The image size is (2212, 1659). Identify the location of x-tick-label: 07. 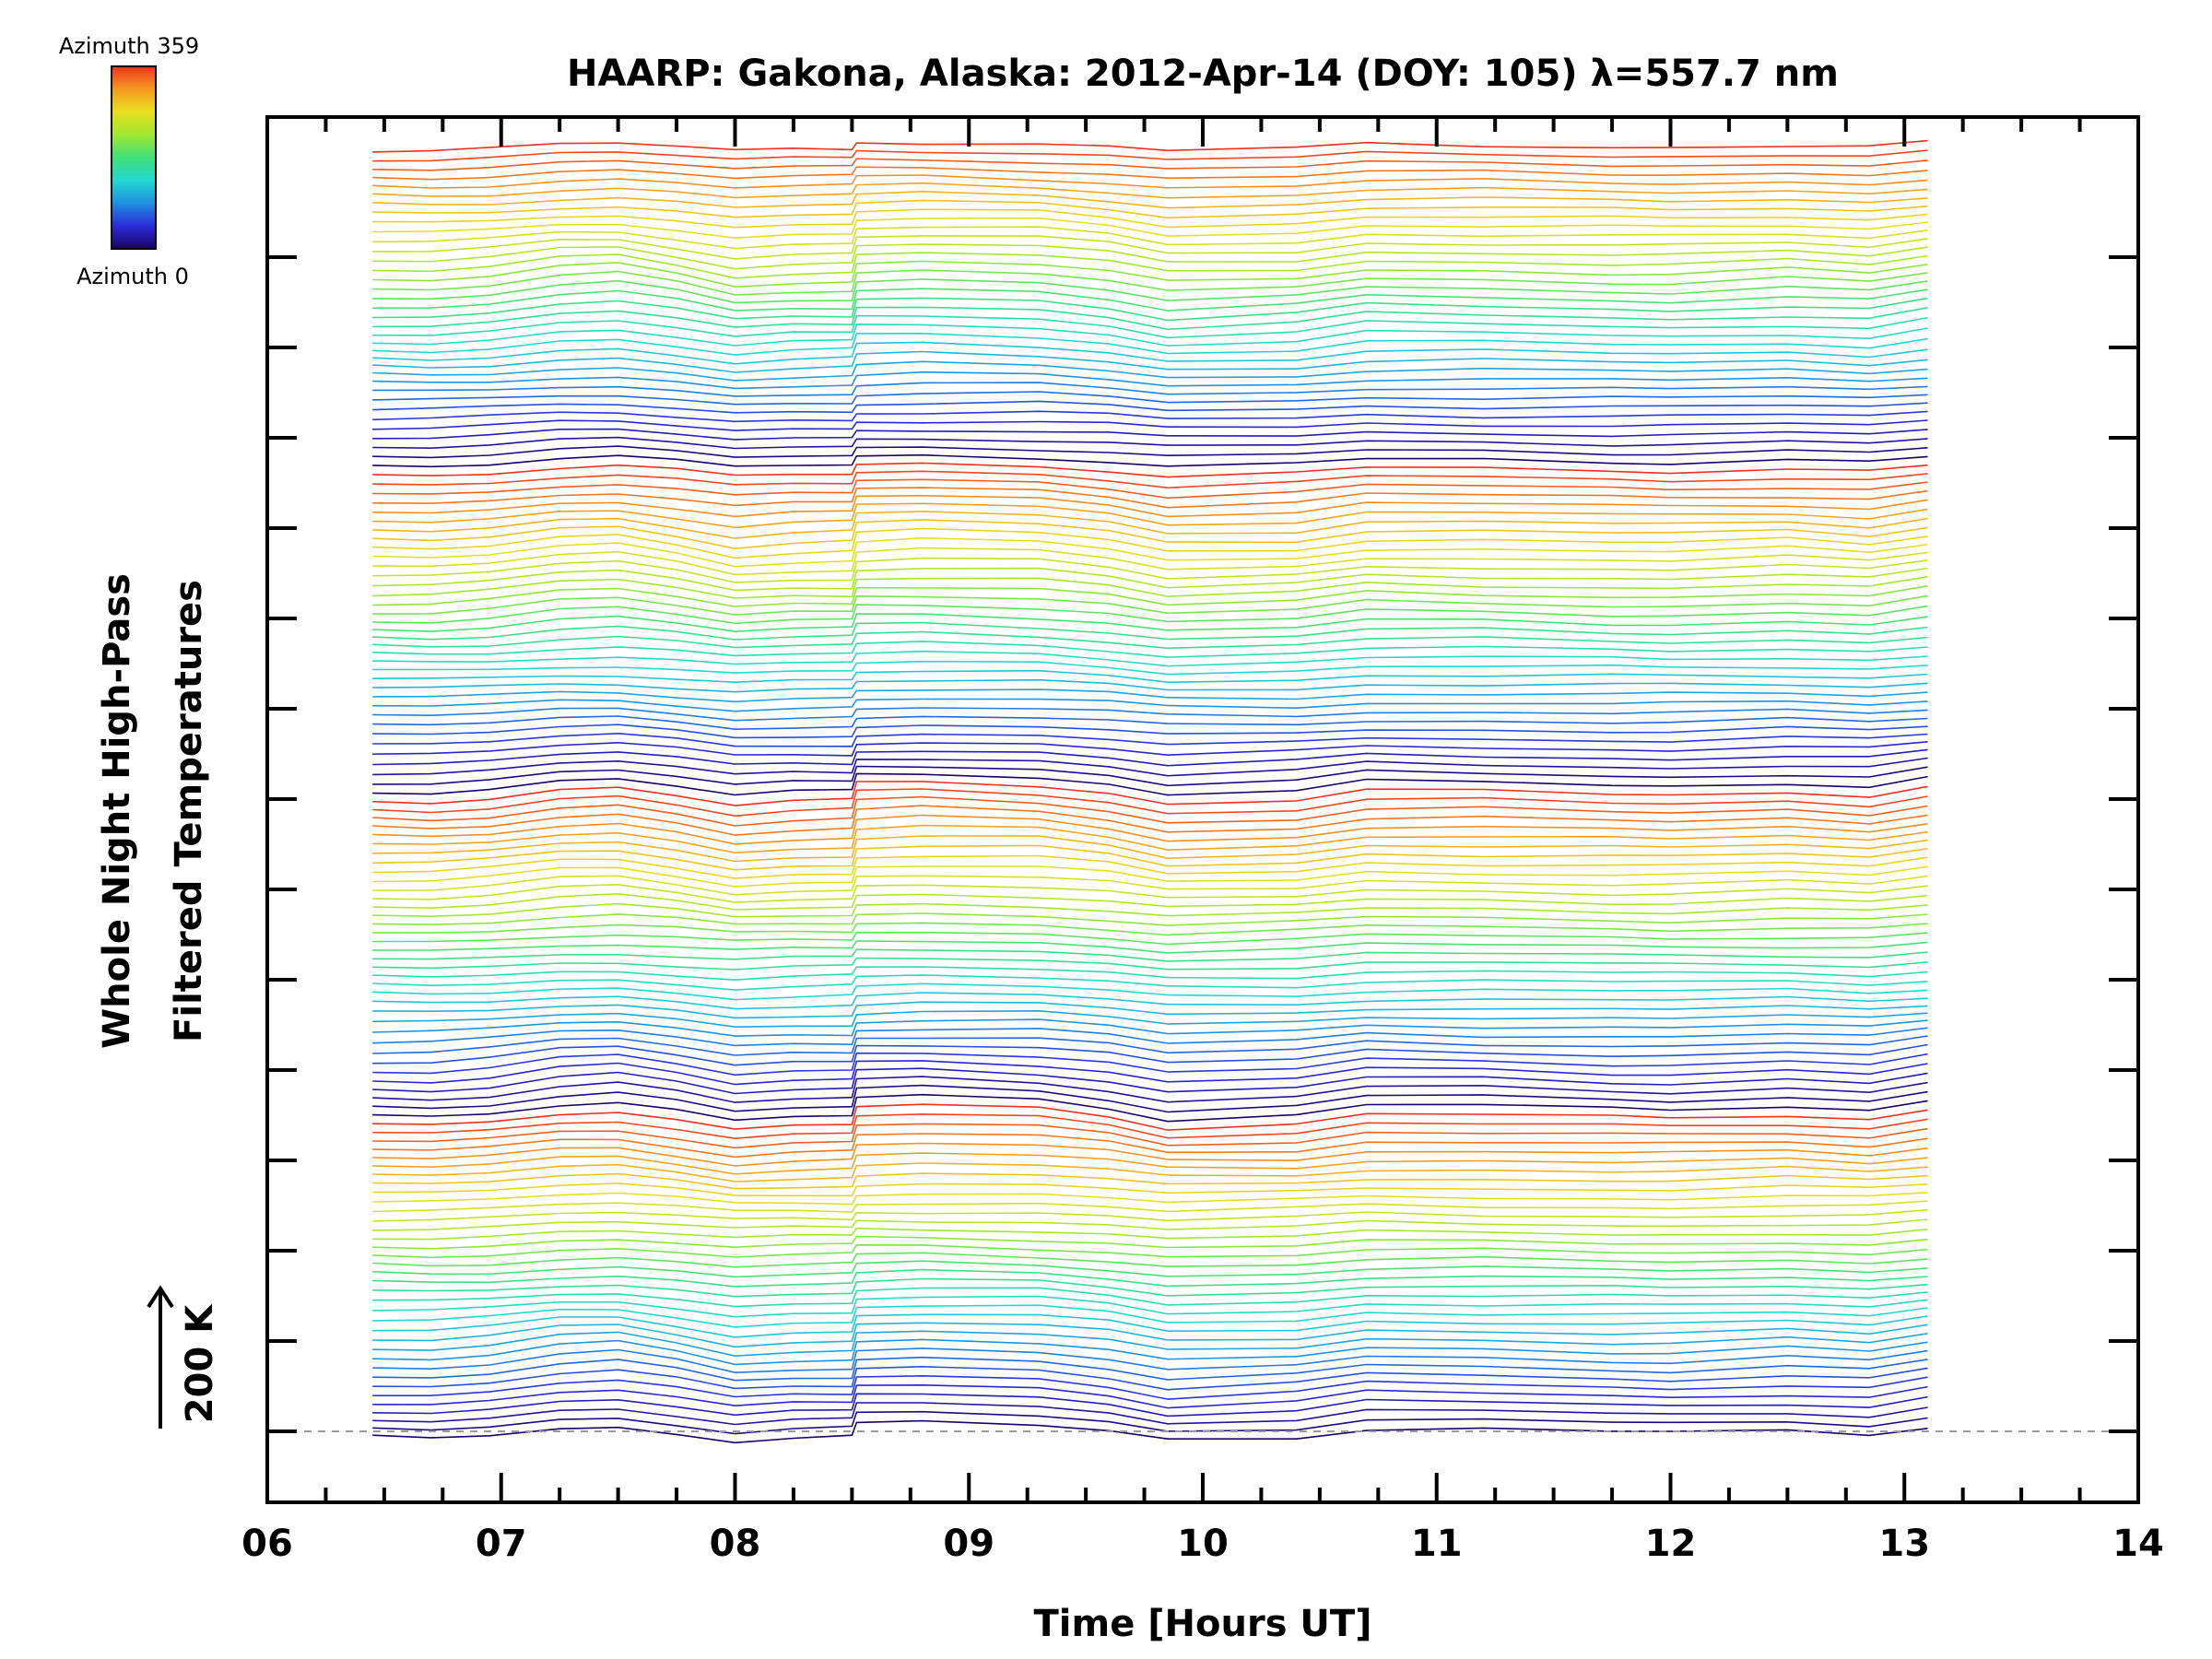
(501, 1544).